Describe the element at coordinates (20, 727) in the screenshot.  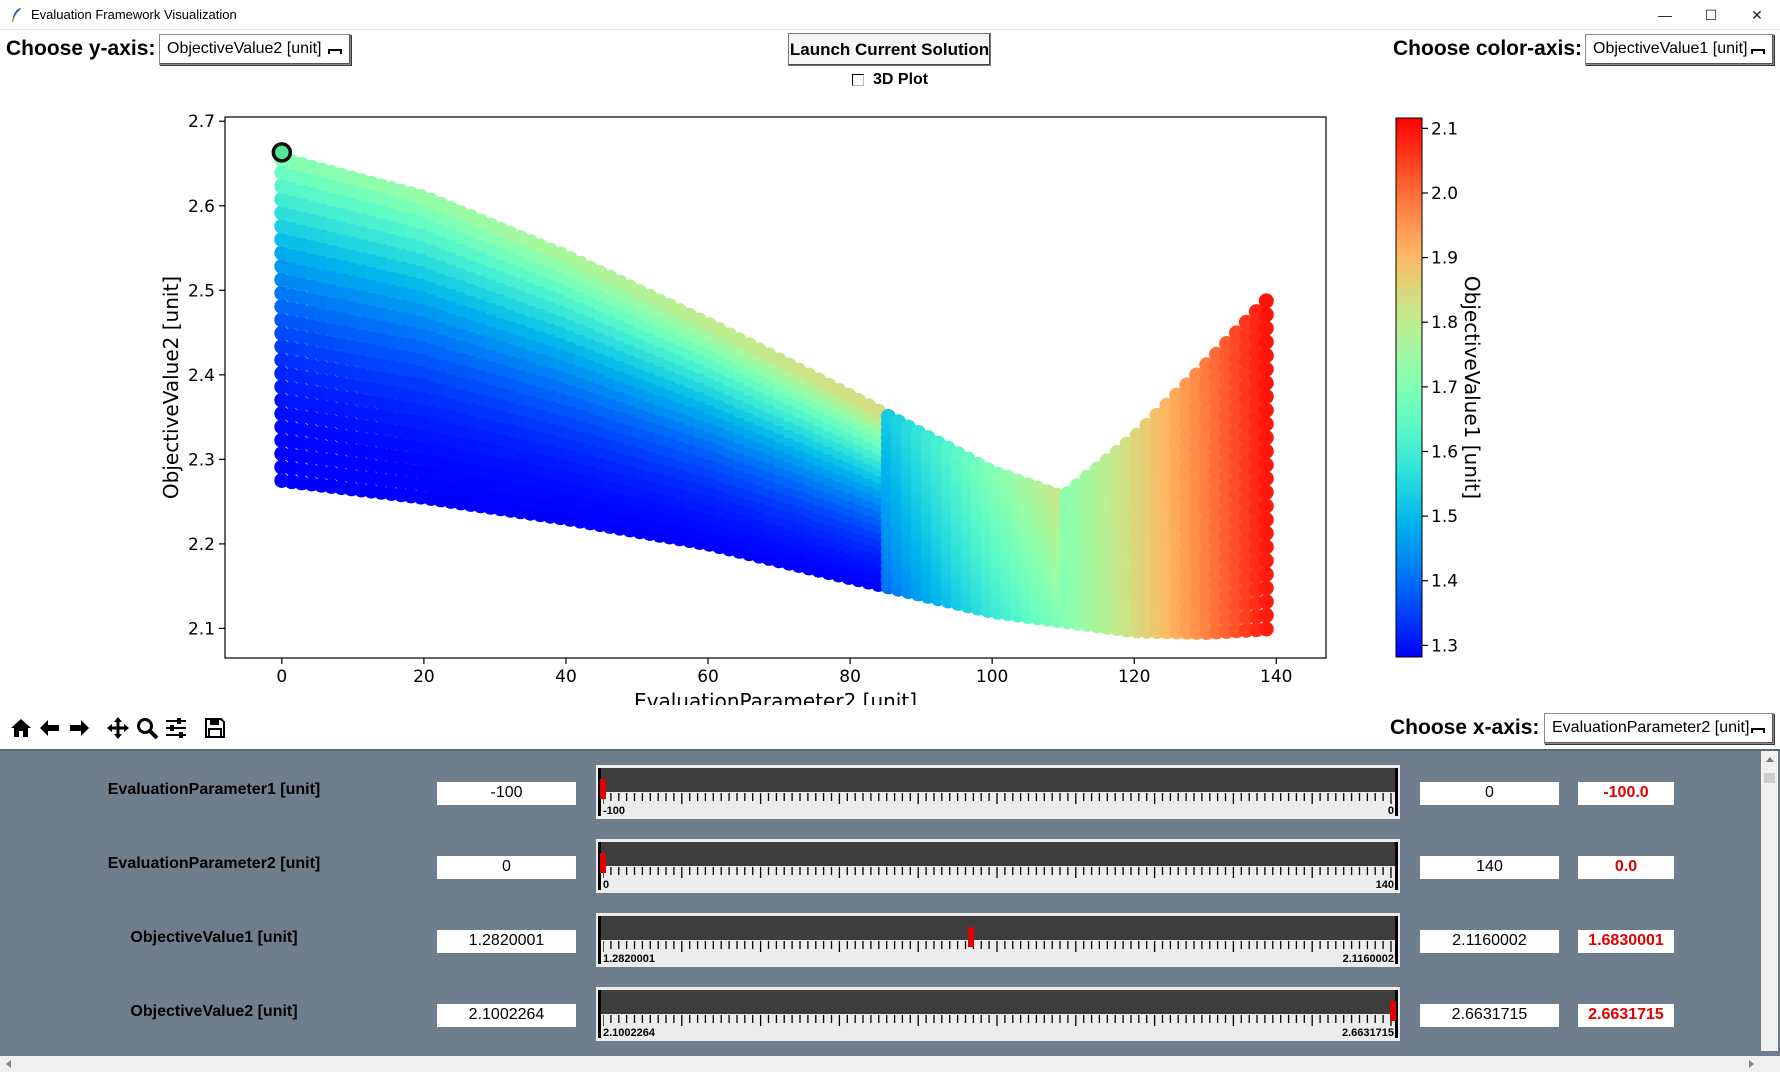
I see `home-icon` at that location.